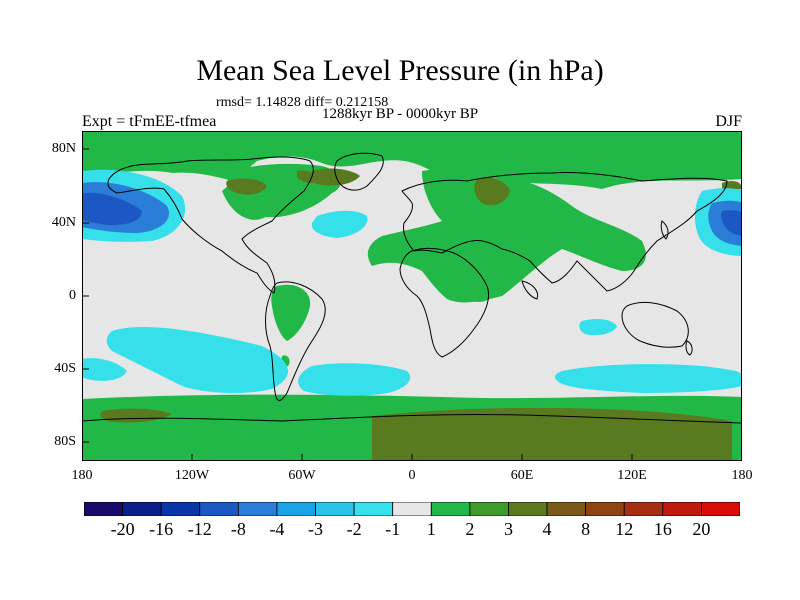  I want to click on colorbar-label: 8, so click(586, 529).